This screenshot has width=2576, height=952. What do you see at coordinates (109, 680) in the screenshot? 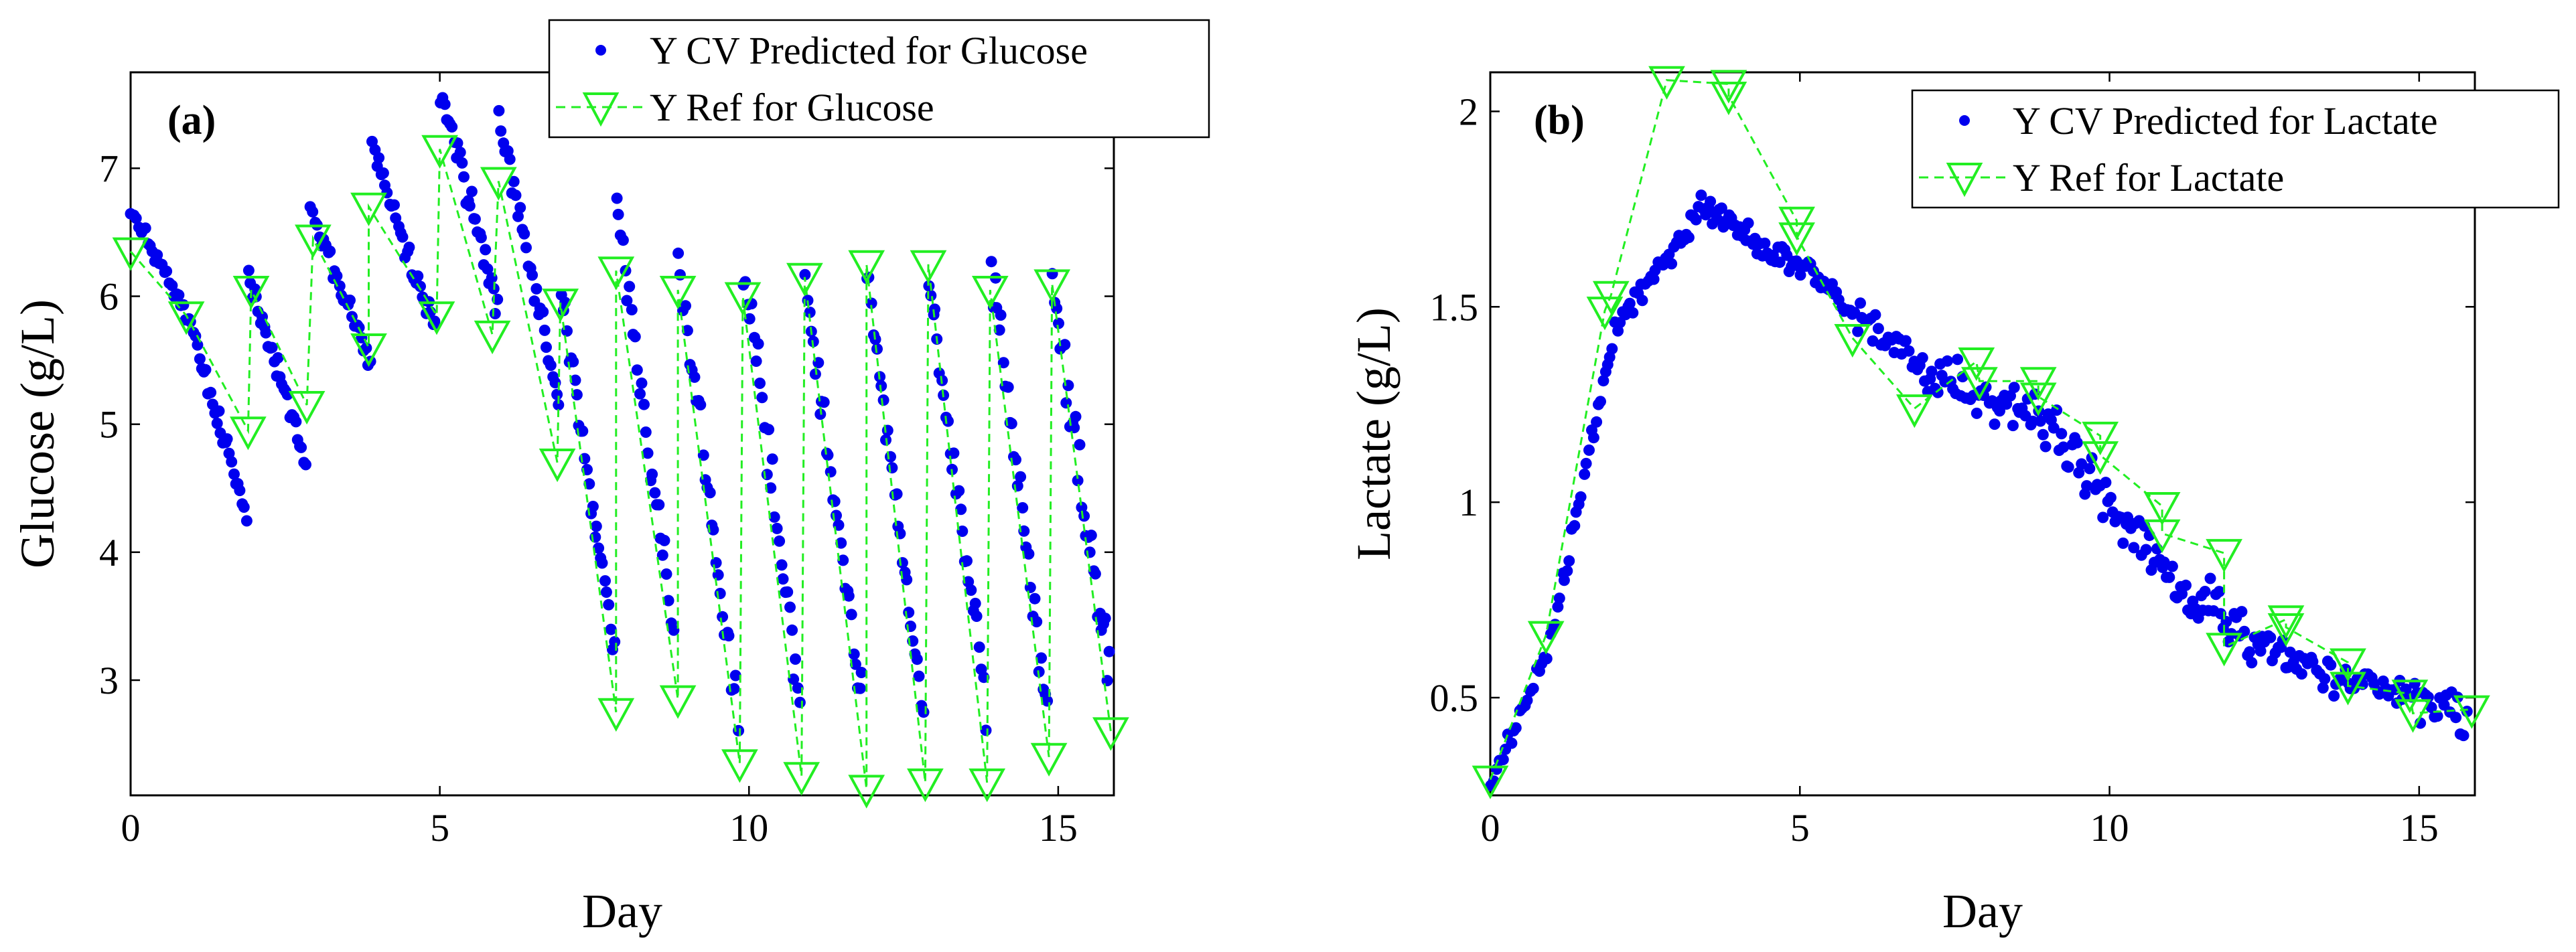
I see `glucose-y-tick-label: 3` at bounding box center [109, 680].